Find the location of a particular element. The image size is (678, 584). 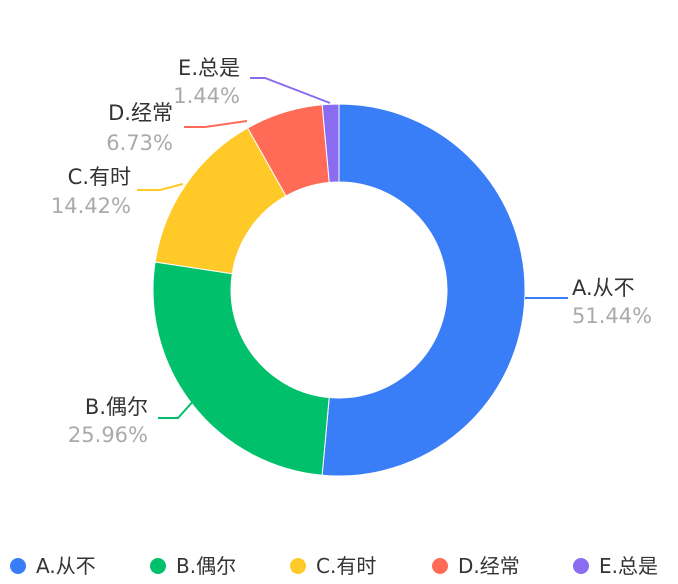

legend-item-a: A.从不 is located at coordinates (53, 566).